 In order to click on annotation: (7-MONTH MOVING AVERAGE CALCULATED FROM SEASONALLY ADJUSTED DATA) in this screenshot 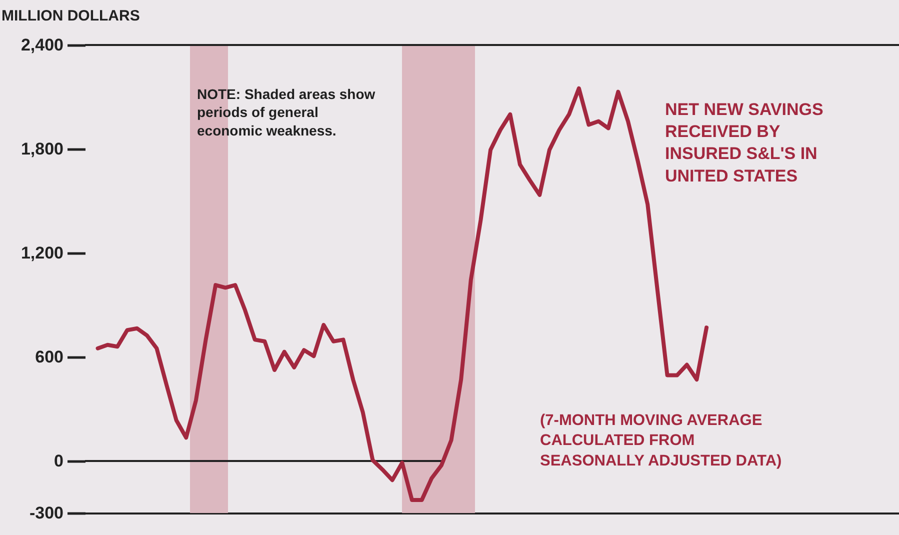, I will do `click(661, 441)`.